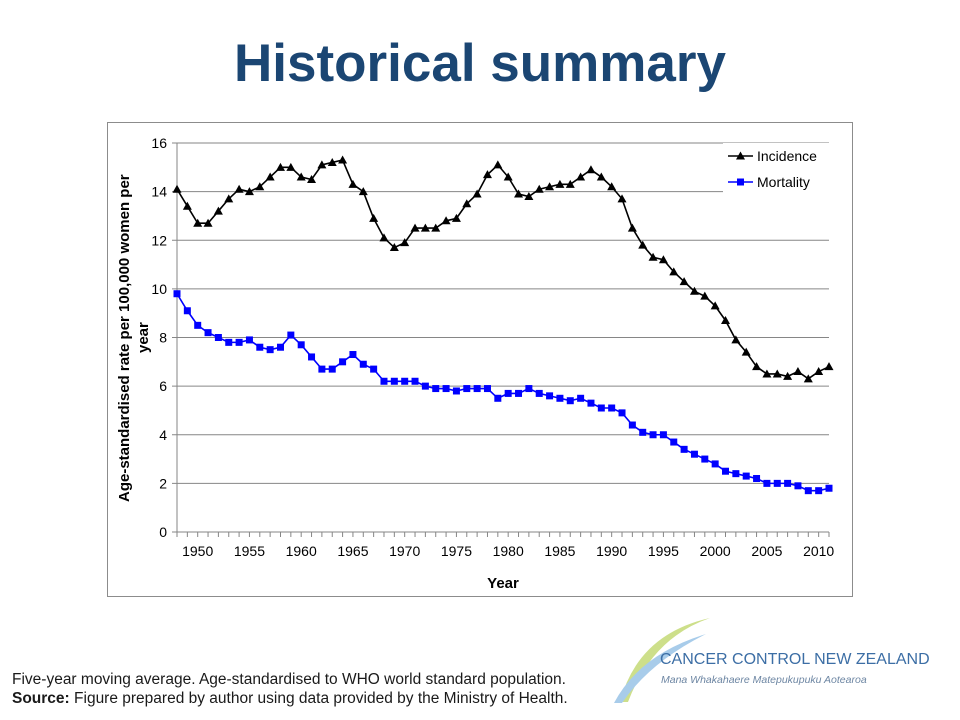 Image resolution: width=960 pixels, height=720 pixels. What do you see at coordinates (818, 551) in the screenshot?
I see `x-tick-label: 2010` at bounding box center [818, 551].